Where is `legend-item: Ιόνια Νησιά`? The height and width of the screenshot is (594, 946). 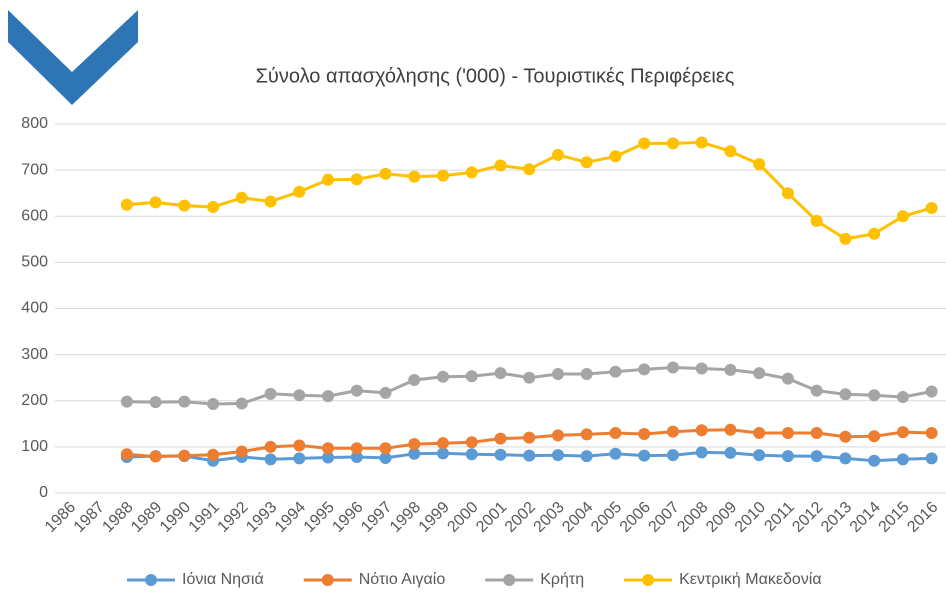 legend-item: Ιόνια Νησιά is located at coordinates (195, 579).